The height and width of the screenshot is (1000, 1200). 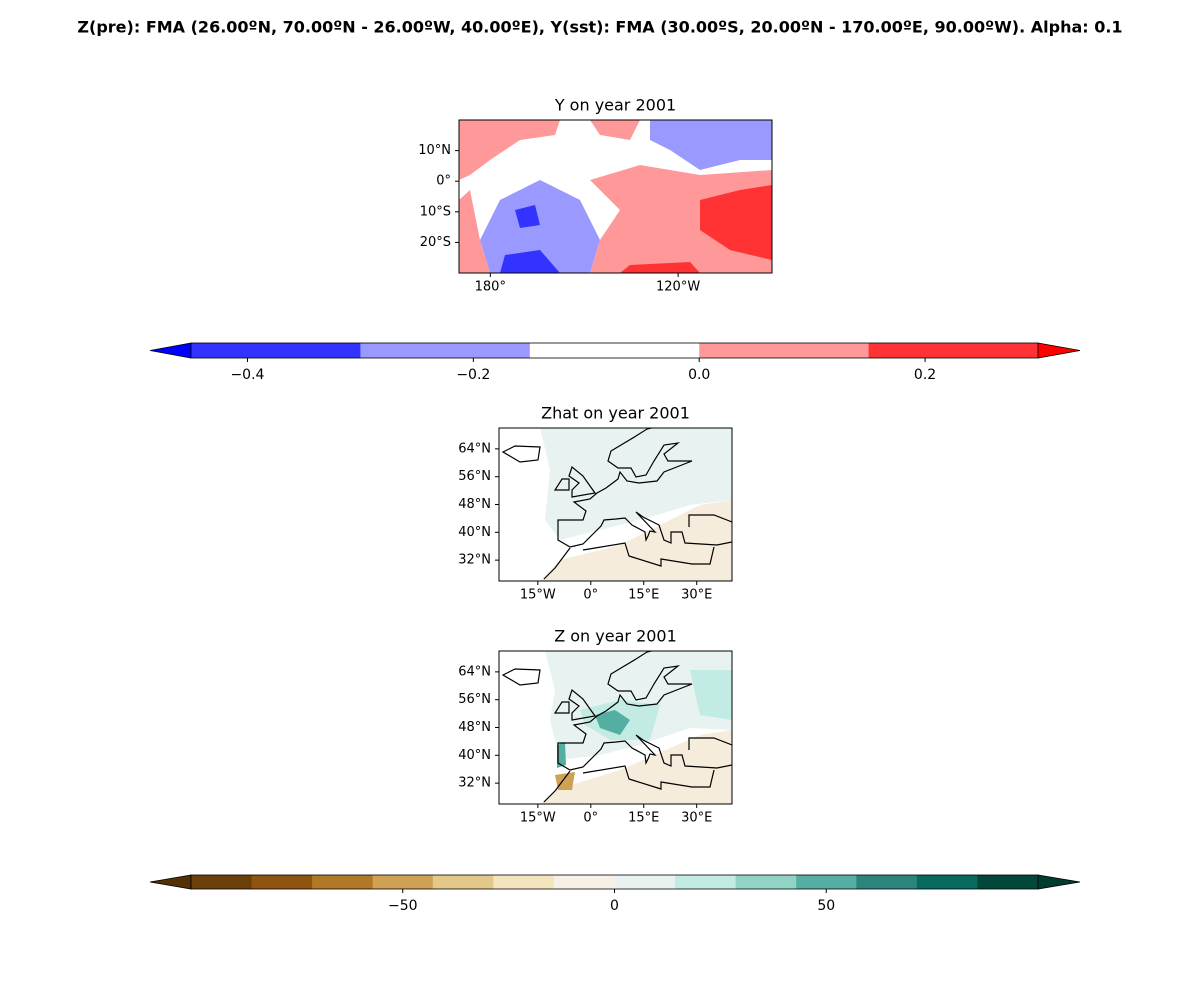 I want to click on colorbar-tick-label: −50, so click(x=403, y=906).